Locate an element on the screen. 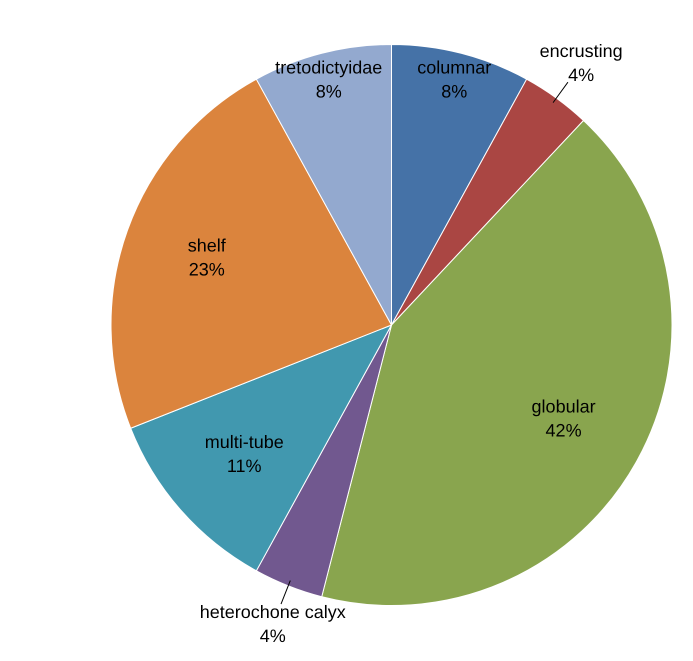 This screenshot has width=693, height=661. slice-label: heterochone calyx is located at coordinates (273, 612).